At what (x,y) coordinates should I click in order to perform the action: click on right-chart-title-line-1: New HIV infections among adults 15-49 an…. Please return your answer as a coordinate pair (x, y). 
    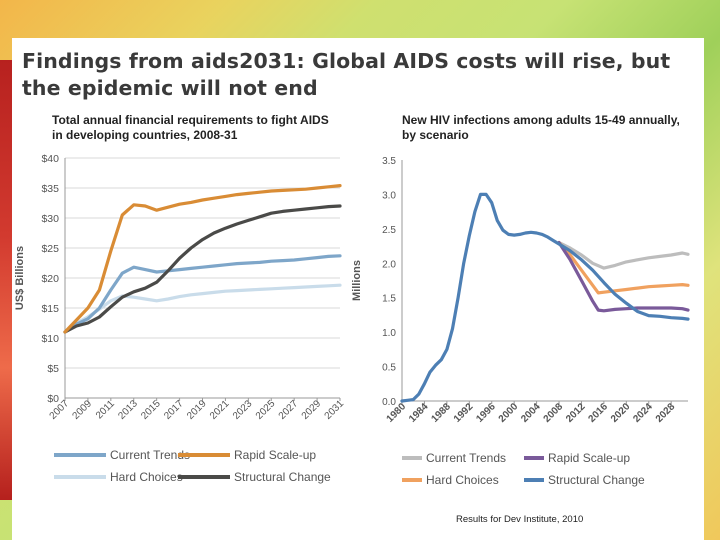
    Looking at the image, I should click on (541, 120).